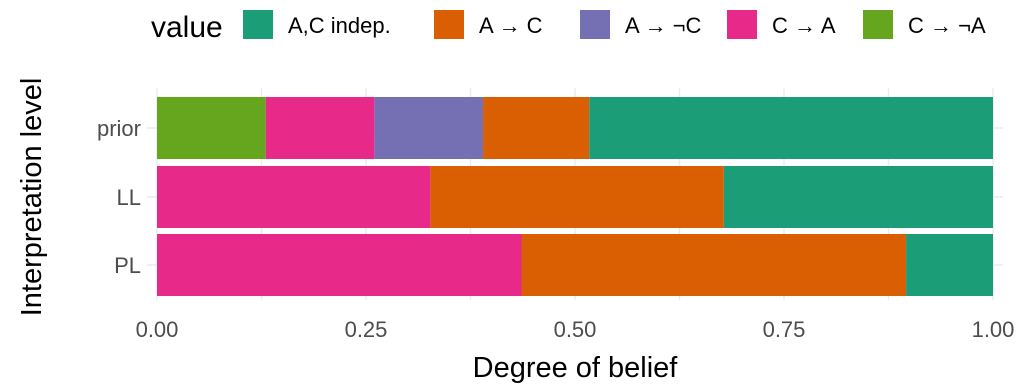 This screenshot has width=1031, height=384. I want to click on legend-key-c-to-nota, so click(878, 24).